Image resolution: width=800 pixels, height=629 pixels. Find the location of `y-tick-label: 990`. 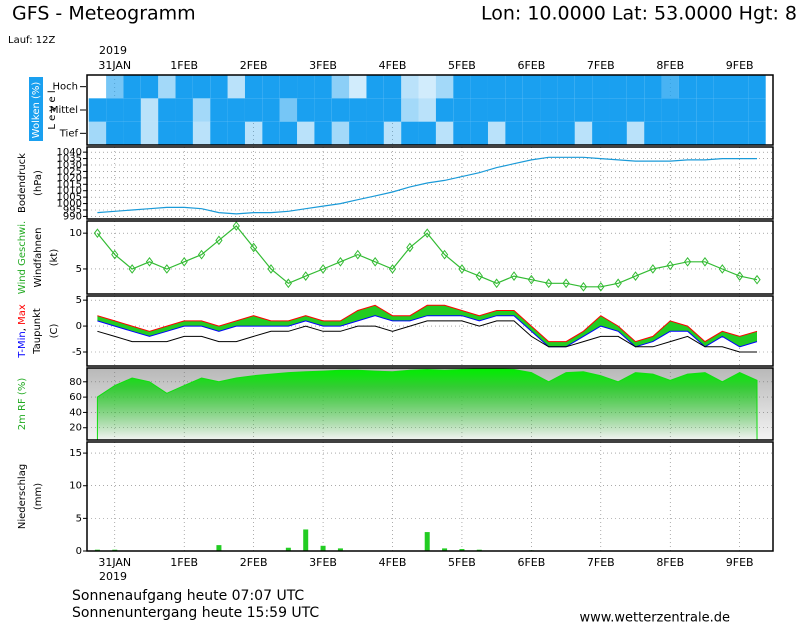

y-tick-label: 990 is located at coordinates (72, 216).